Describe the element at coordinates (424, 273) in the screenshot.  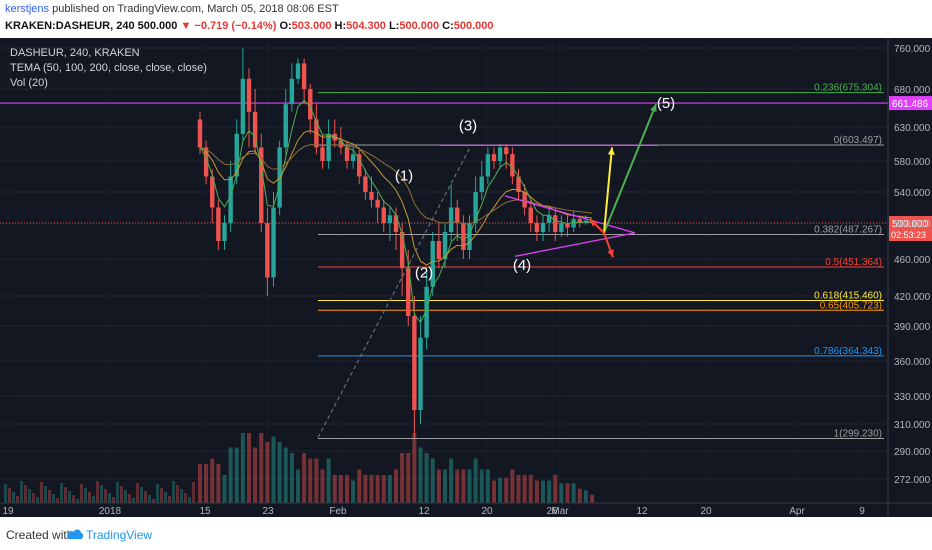
I see `wave-label: (2)` at that location.